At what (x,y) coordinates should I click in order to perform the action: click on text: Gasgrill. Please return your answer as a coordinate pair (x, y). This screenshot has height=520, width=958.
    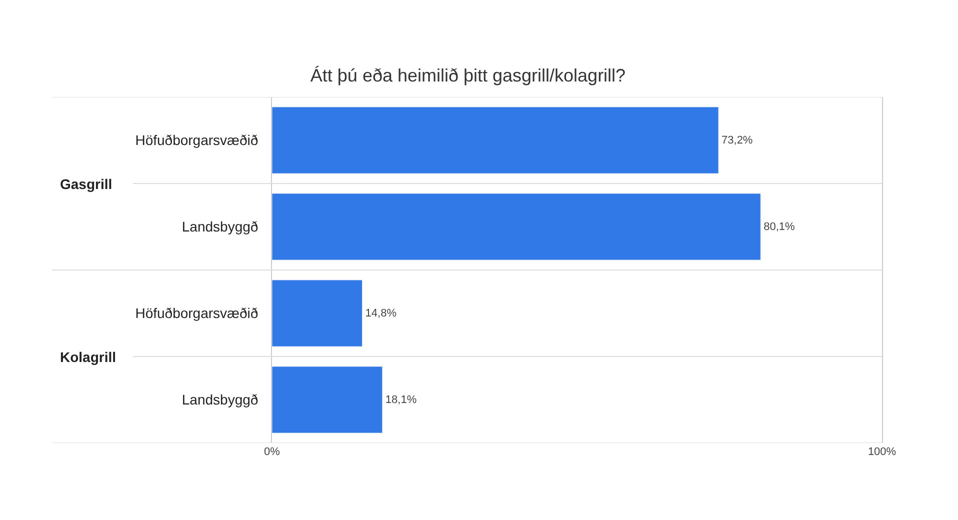
    Looking at the image, I should click on (86, 184).